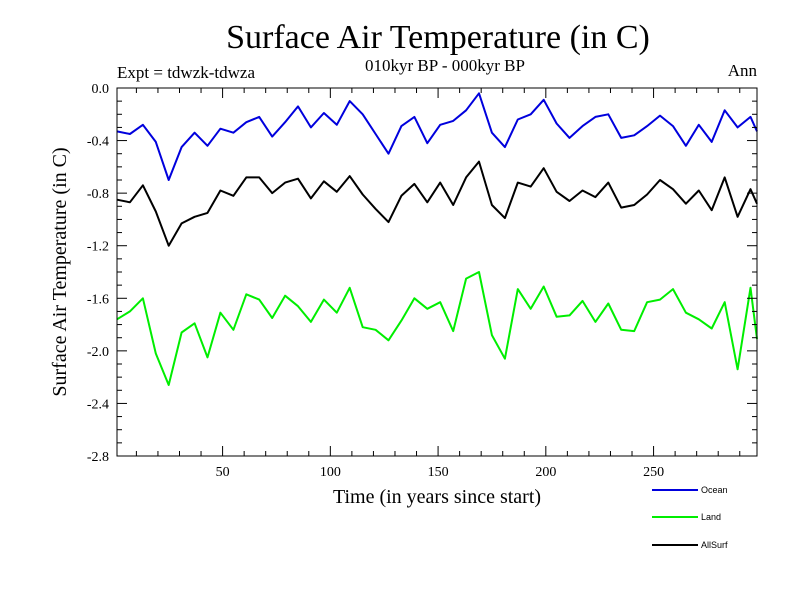 The height and width of the screenshot is (600, 800). Describe the element at coordinates (438, 37) in the screenshot. I see `chart-title: Surface Air Temperature (in C)` at that location.